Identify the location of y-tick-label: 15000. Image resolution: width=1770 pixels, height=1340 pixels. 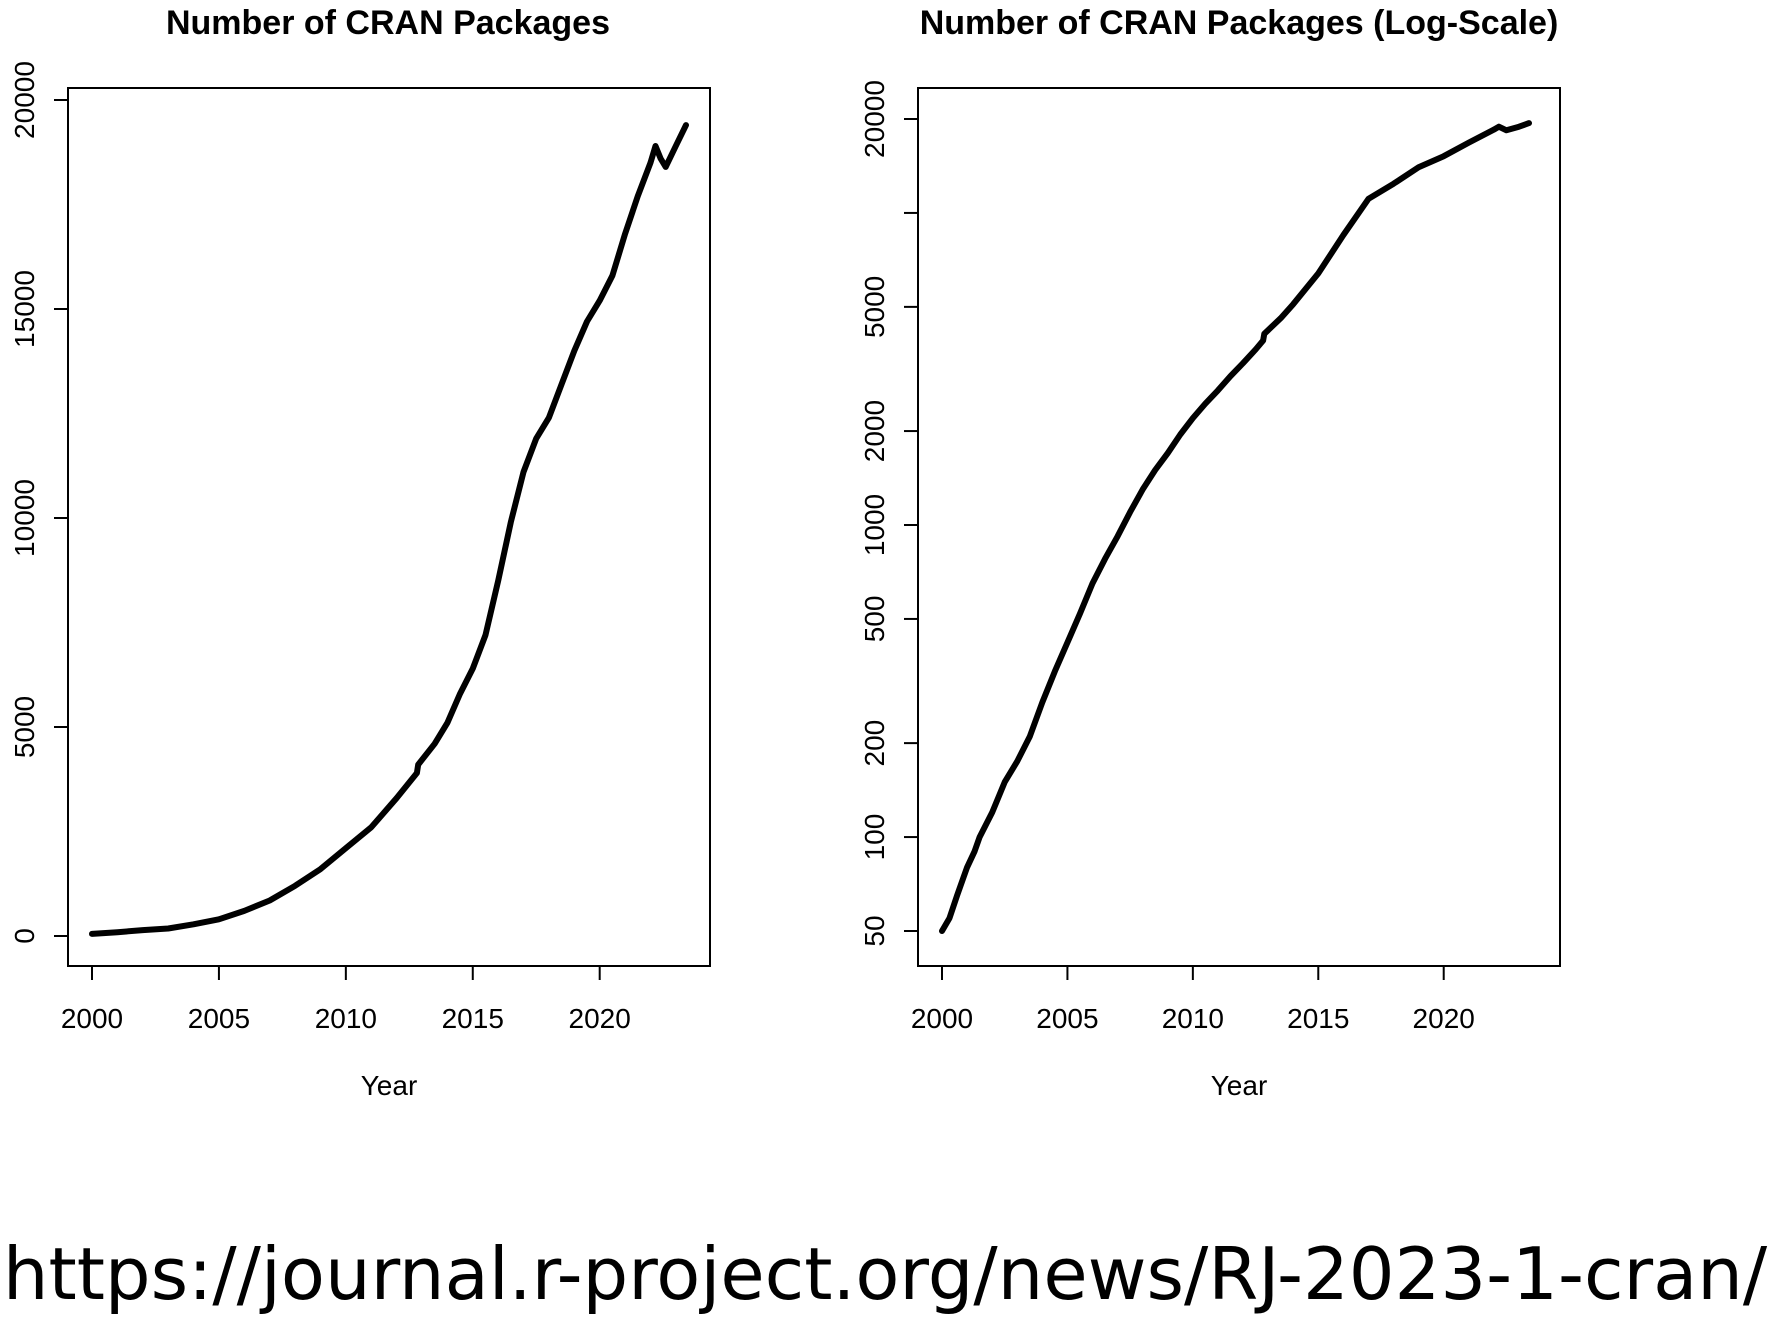
(24, 309).